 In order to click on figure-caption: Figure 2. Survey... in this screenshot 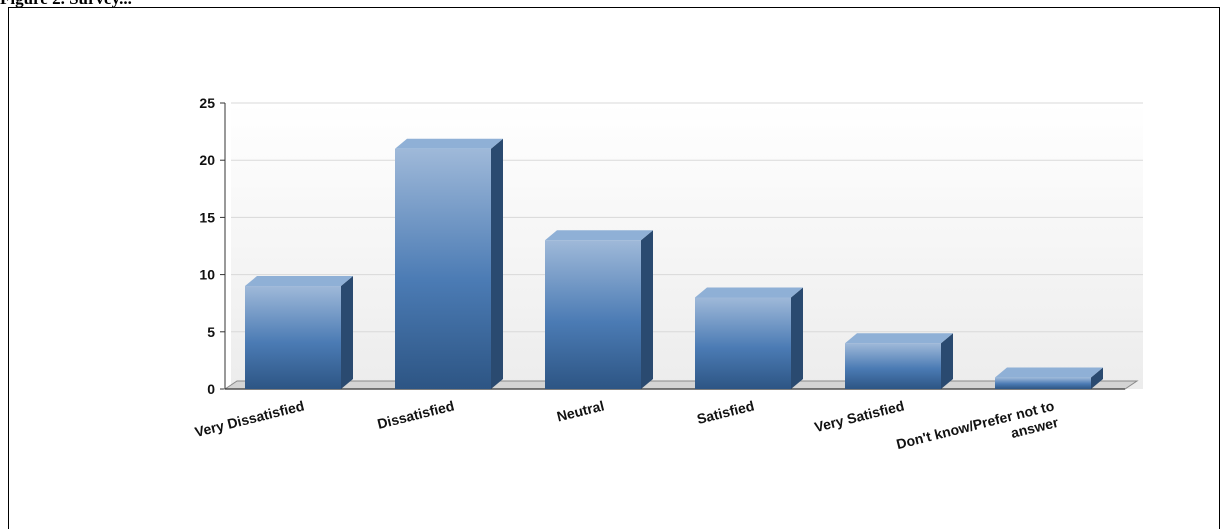, I will do `click(66, 4)`.